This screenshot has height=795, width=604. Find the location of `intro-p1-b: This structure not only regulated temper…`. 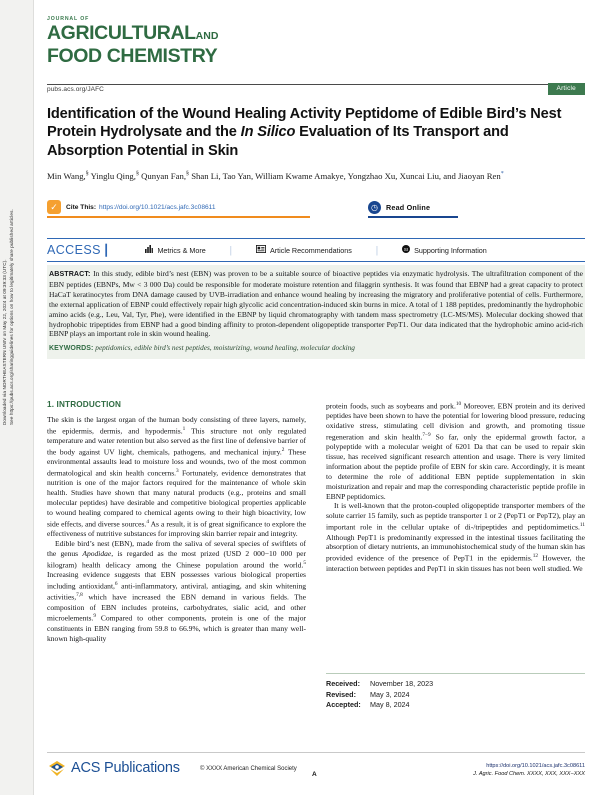

intro-p1-b: This structure not only regulated temper… is located at coordinates (177, 441).